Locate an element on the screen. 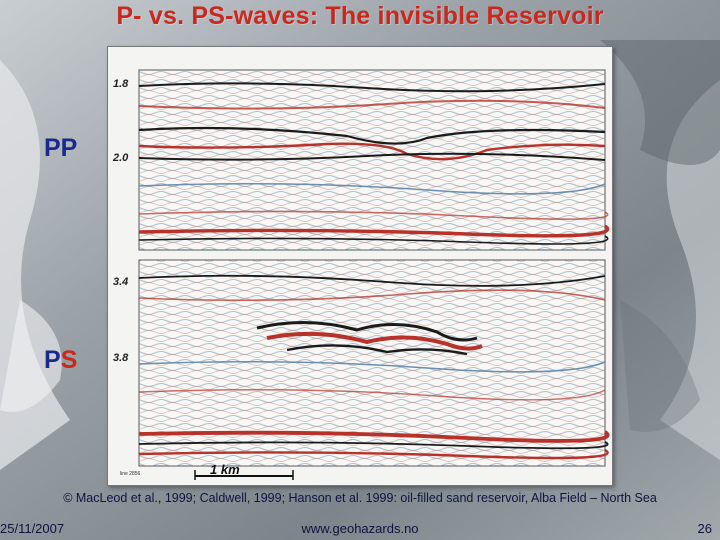 This screenshot has width=720, height=540. footer-url: www.geohazards.no is located at coordinates (360, 528).